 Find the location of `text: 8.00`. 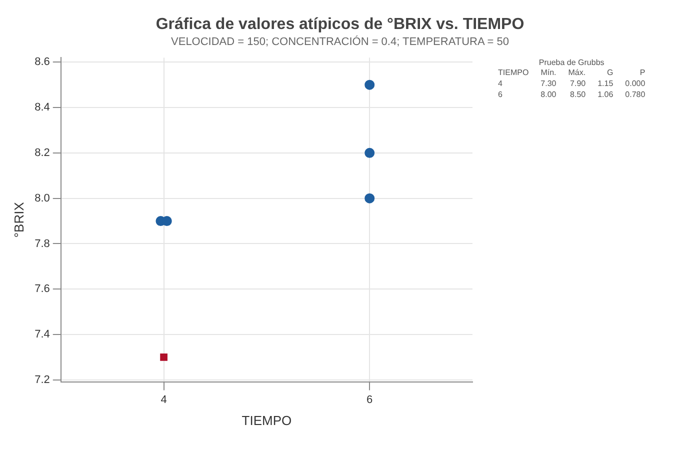

text: 8.00 is located at coordinates (549, 94).